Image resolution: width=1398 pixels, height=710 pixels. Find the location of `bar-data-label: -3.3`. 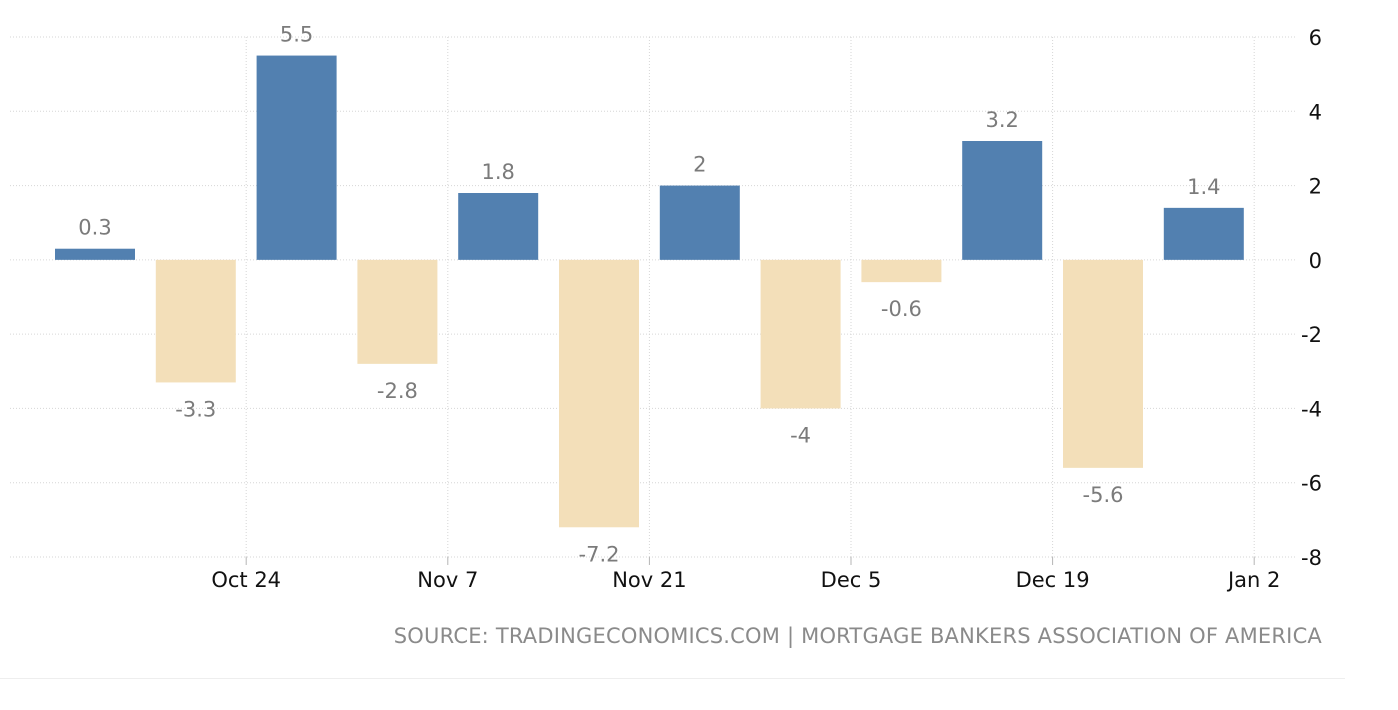

bar-data-label: -3.3 is located at coordinates (195, 409).